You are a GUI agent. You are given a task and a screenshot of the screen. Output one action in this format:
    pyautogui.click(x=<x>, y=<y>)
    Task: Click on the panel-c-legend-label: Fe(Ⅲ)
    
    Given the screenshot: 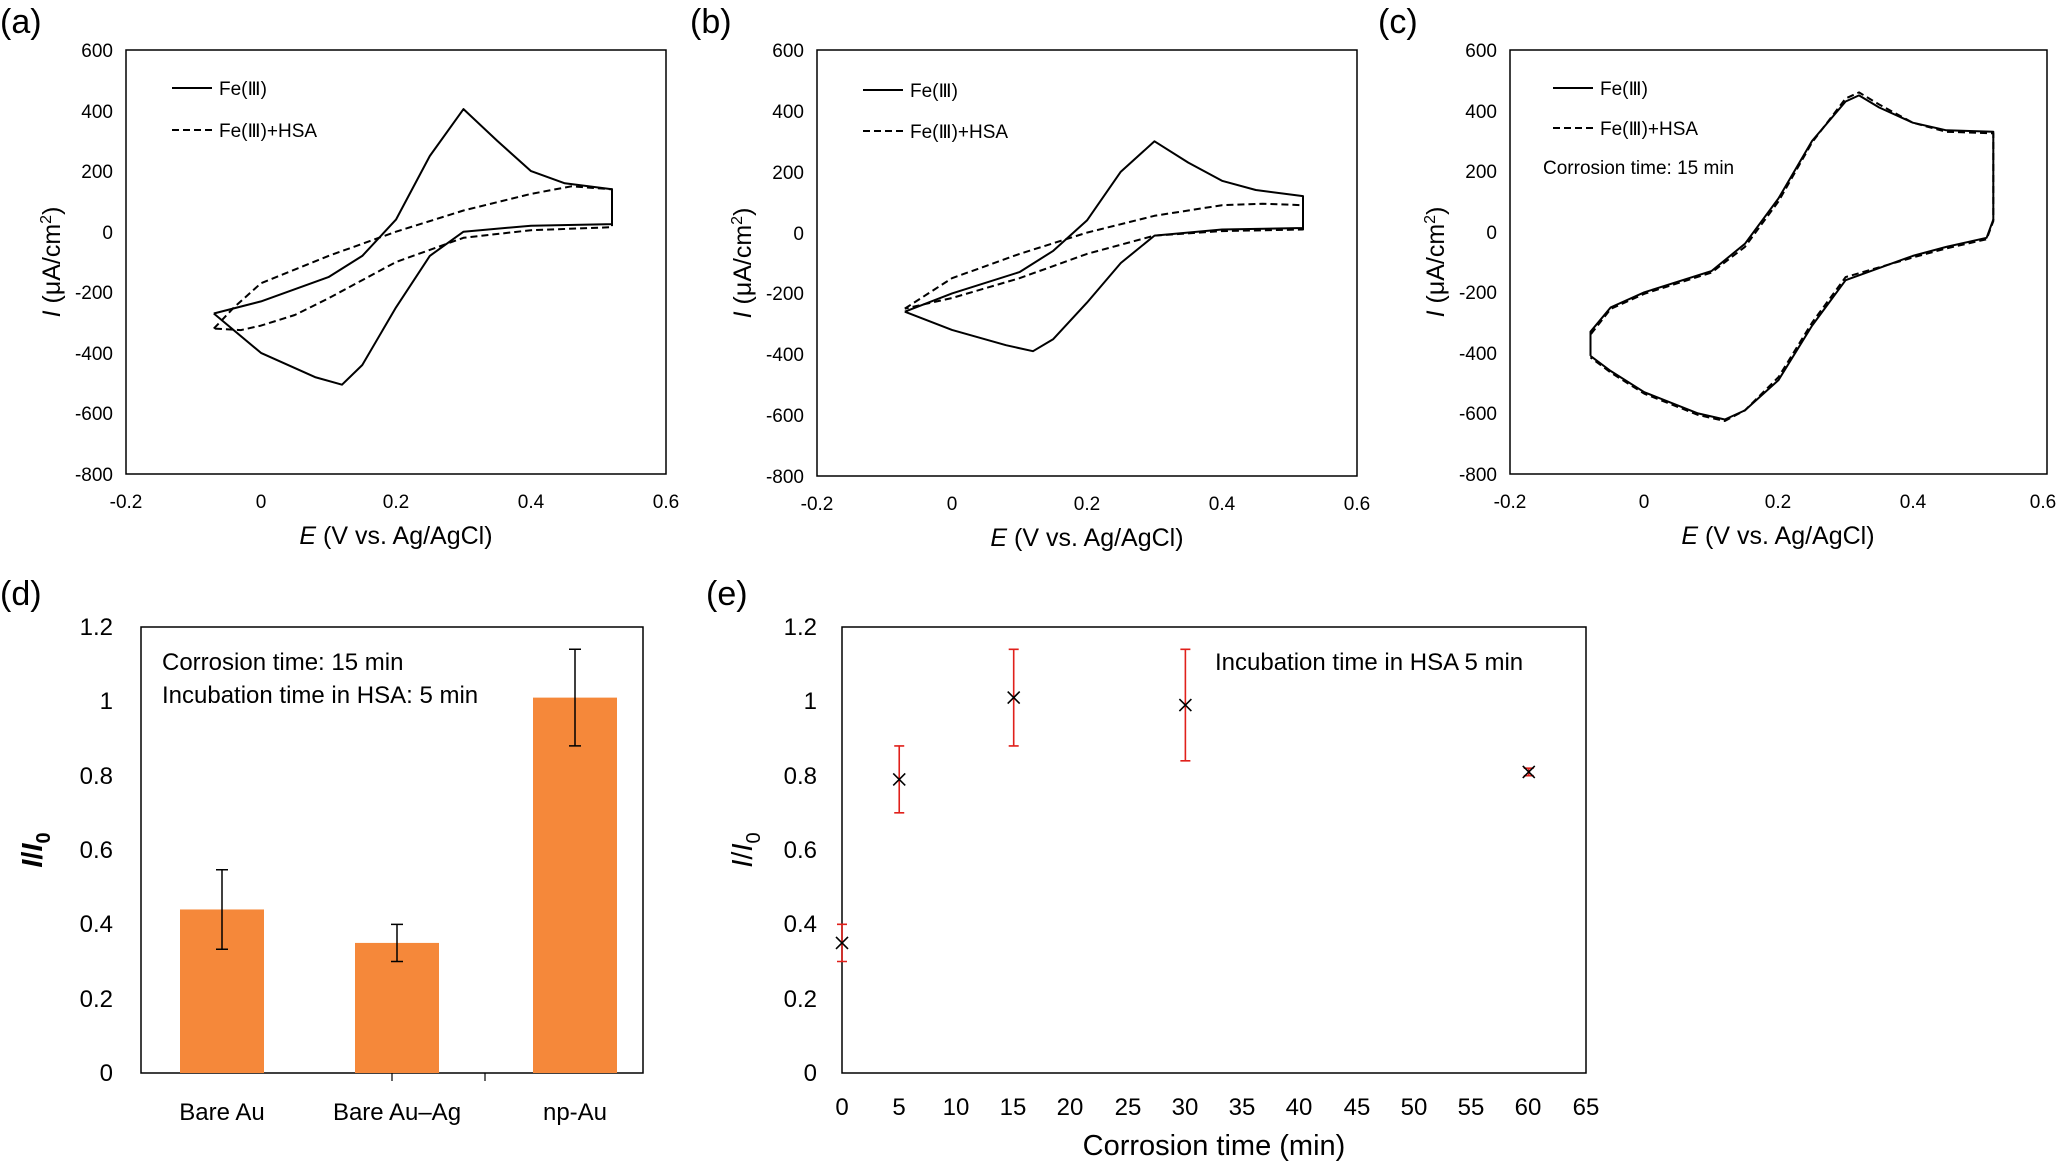 What is the action you would take?
    pyautogui.click(x=1624, y=89)
    